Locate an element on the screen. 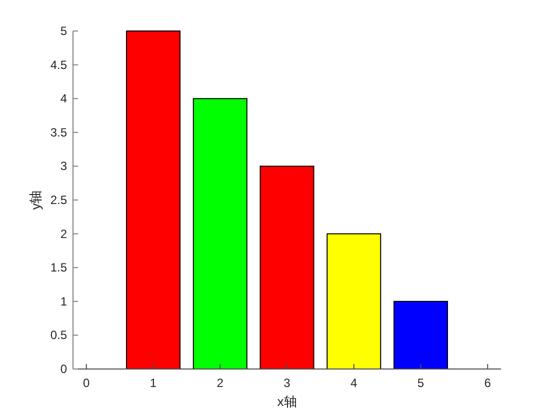  y-tick-label: 5 is located at coordinates (64, 31).